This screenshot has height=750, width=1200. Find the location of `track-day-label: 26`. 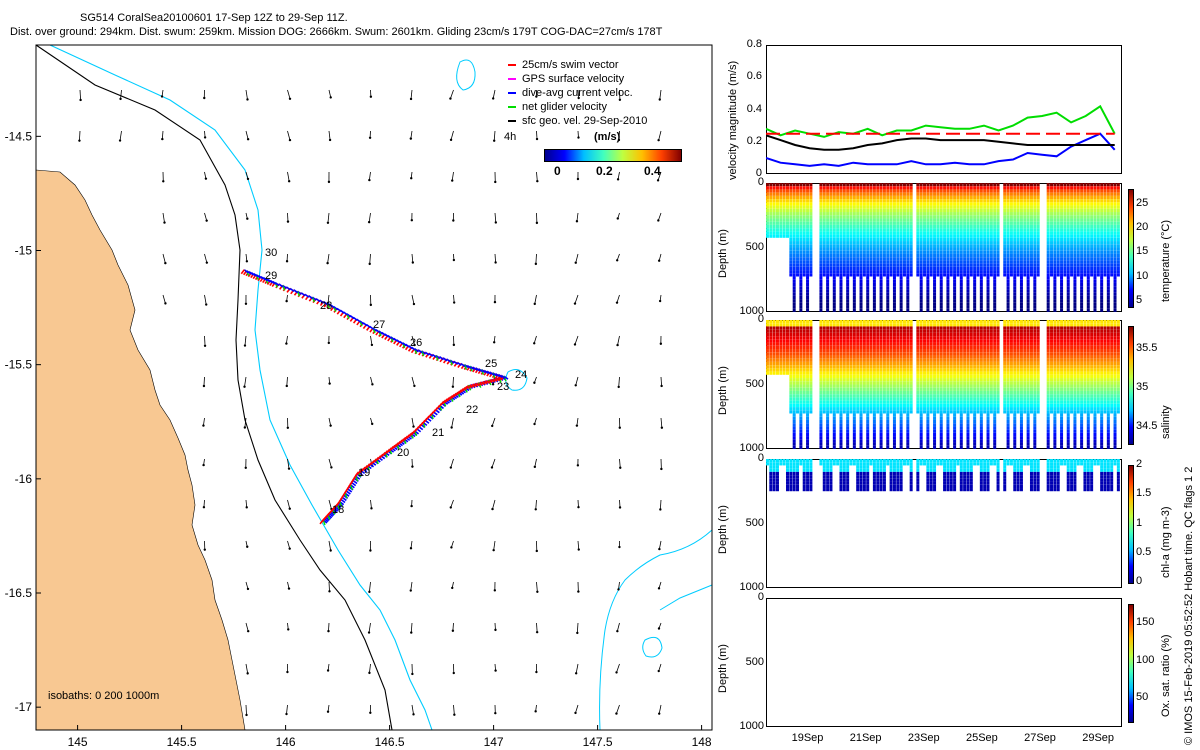

track-day-label: 26 is located at coordinates (416, 343).